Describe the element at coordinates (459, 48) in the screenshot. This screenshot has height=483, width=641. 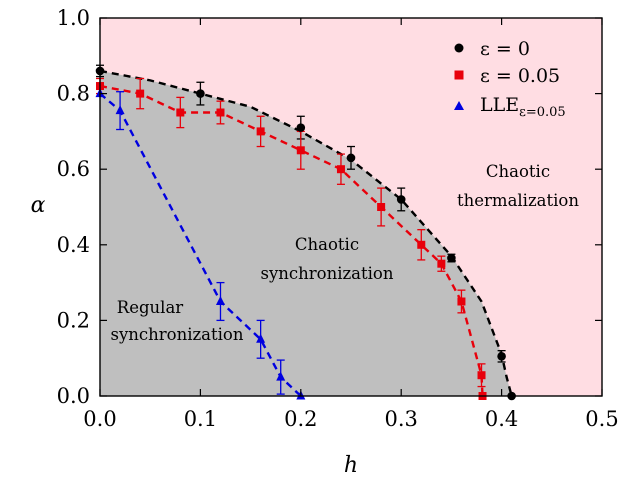
I see `legend-marker-eps0` at that location.